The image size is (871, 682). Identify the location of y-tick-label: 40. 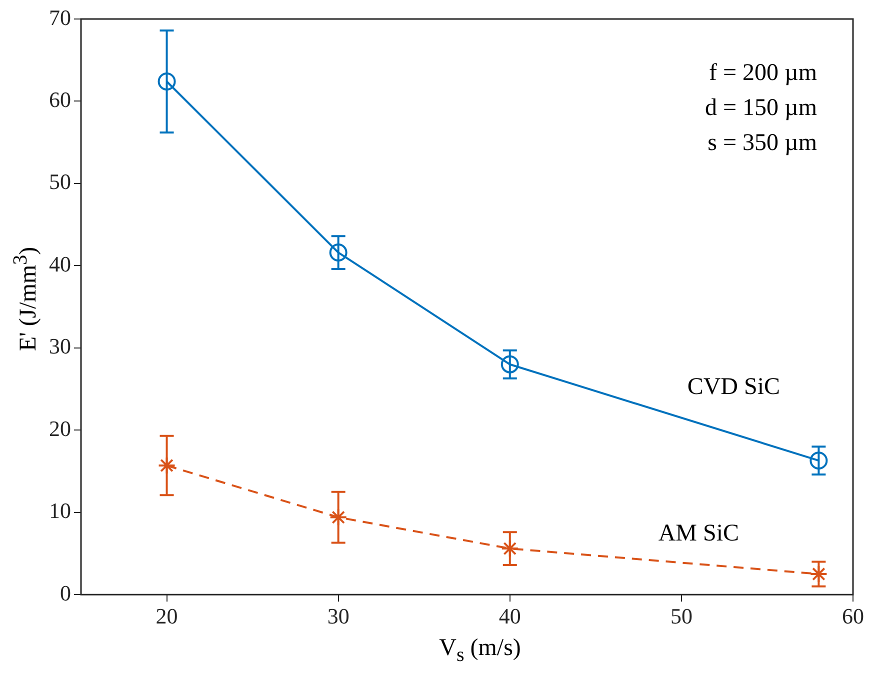
(60, 263).